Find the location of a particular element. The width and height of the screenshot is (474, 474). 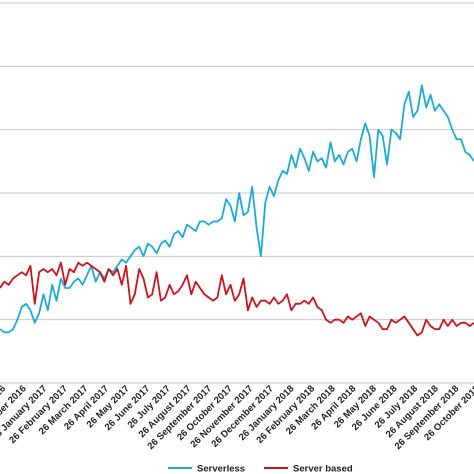

legend-label-server-based: Server based is located at coordinates (323, 469).